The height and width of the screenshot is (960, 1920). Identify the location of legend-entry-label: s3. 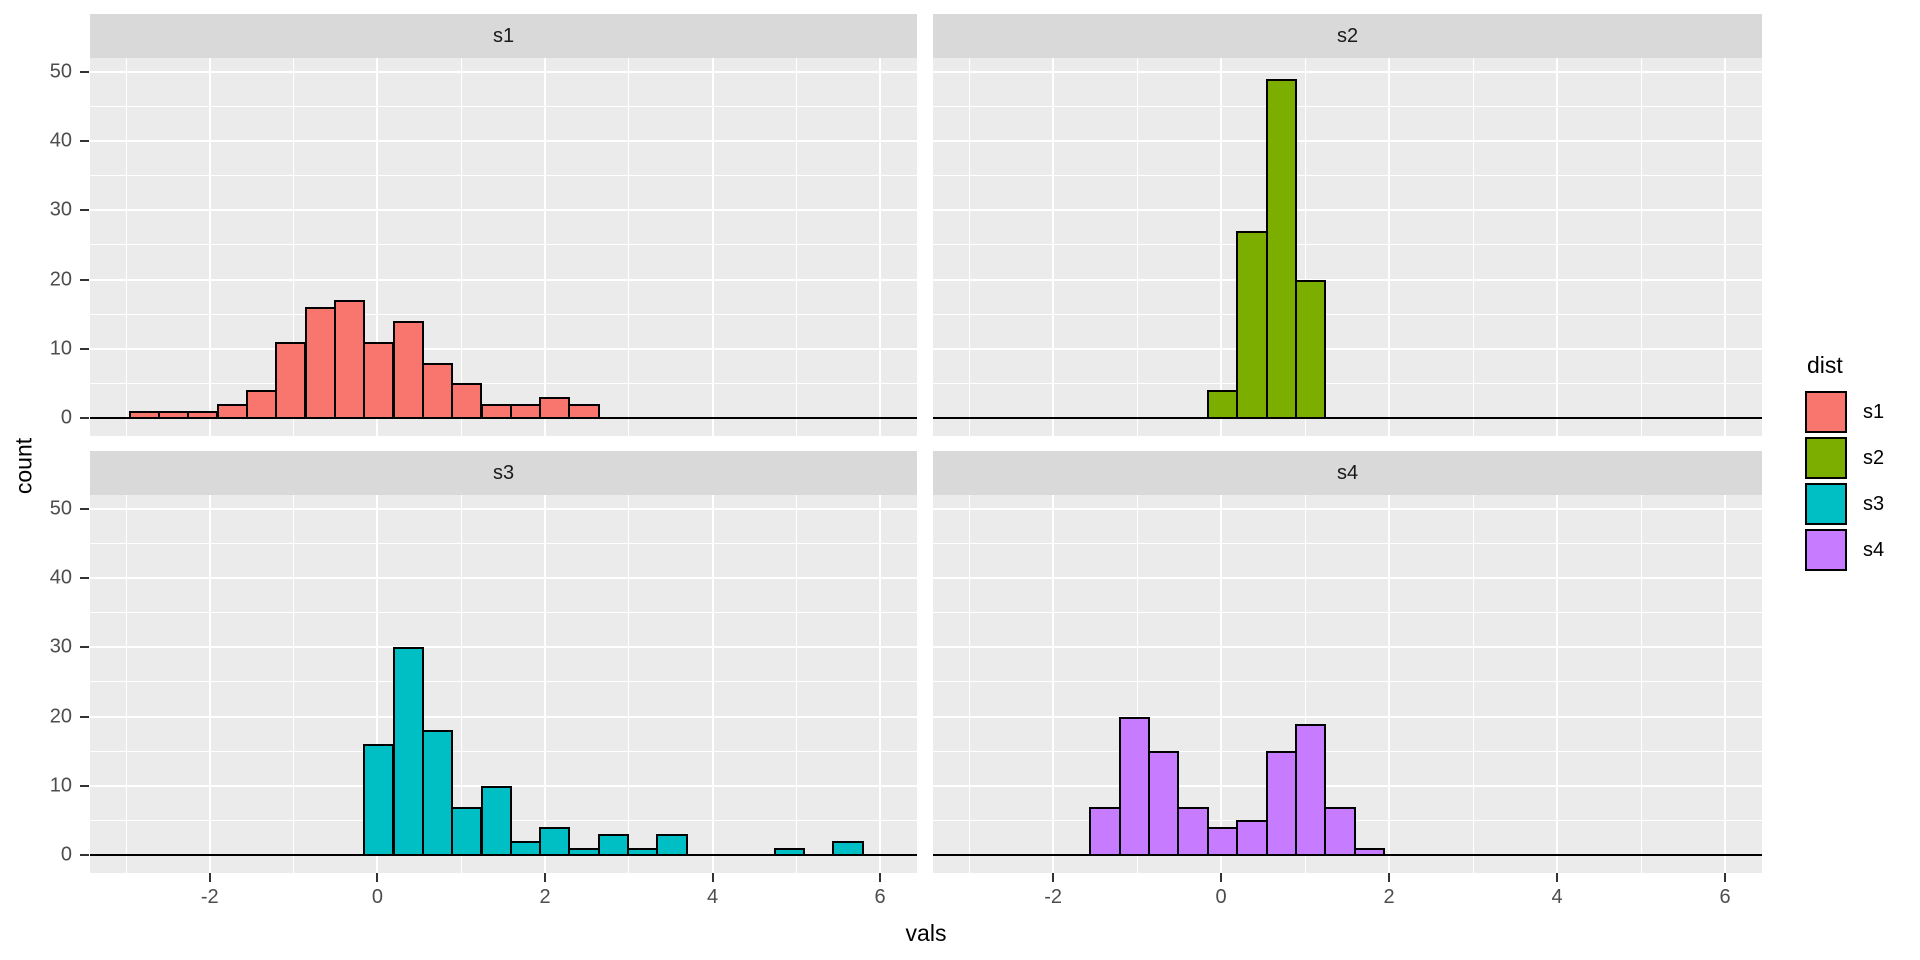
(1874, 503).